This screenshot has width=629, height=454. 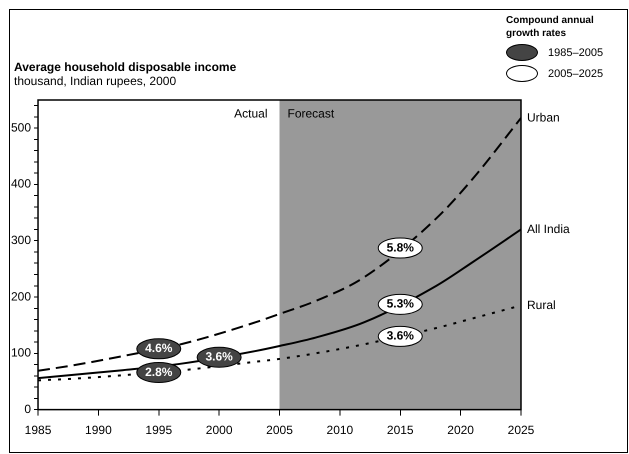 What do you see at coordinates (311, 113) in the screenshot?
I see `band-label: Forecast` at bounding box center [311, 113].